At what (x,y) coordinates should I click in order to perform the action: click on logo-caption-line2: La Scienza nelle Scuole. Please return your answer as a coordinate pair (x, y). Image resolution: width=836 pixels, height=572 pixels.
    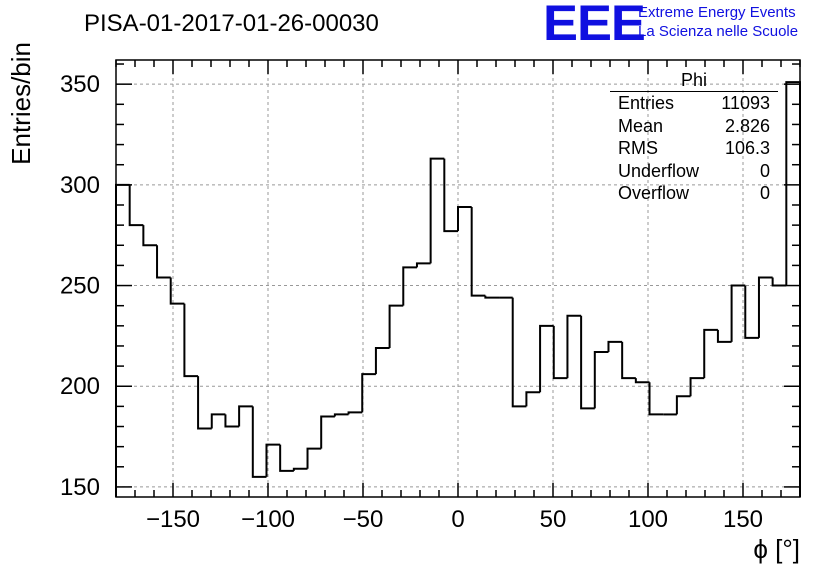
    Looking at the image, I should click on (718, 31).